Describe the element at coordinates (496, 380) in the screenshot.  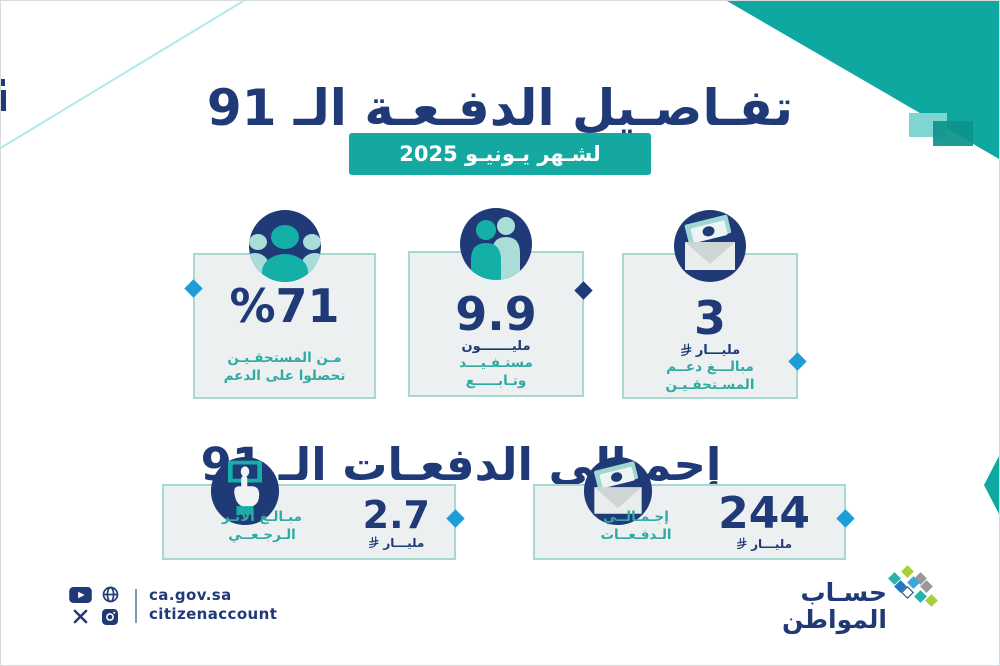
I see `stat-label-line2: وتـابـــــع` at that location.